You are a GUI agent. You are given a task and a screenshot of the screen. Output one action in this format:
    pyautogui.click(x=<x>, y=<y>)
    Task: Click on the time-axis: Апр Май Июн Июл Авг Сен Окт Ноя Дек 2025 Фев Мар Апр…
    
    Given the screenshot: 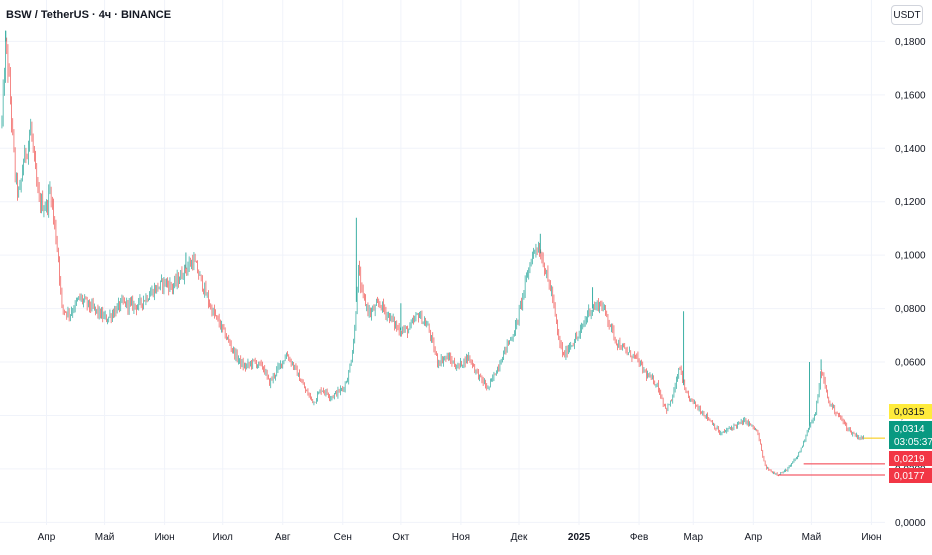 What is the action you would take?
    pyautogui.click(x=460, y=537)
    